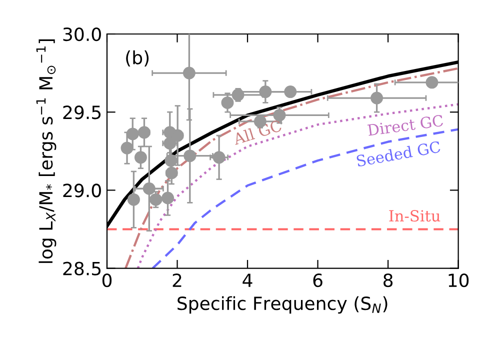 This screenshot has width=491, height=337. Describe the element at coordinates (82, 34) in the screenshot. I see `y-tick-label: 30.0` at that location.